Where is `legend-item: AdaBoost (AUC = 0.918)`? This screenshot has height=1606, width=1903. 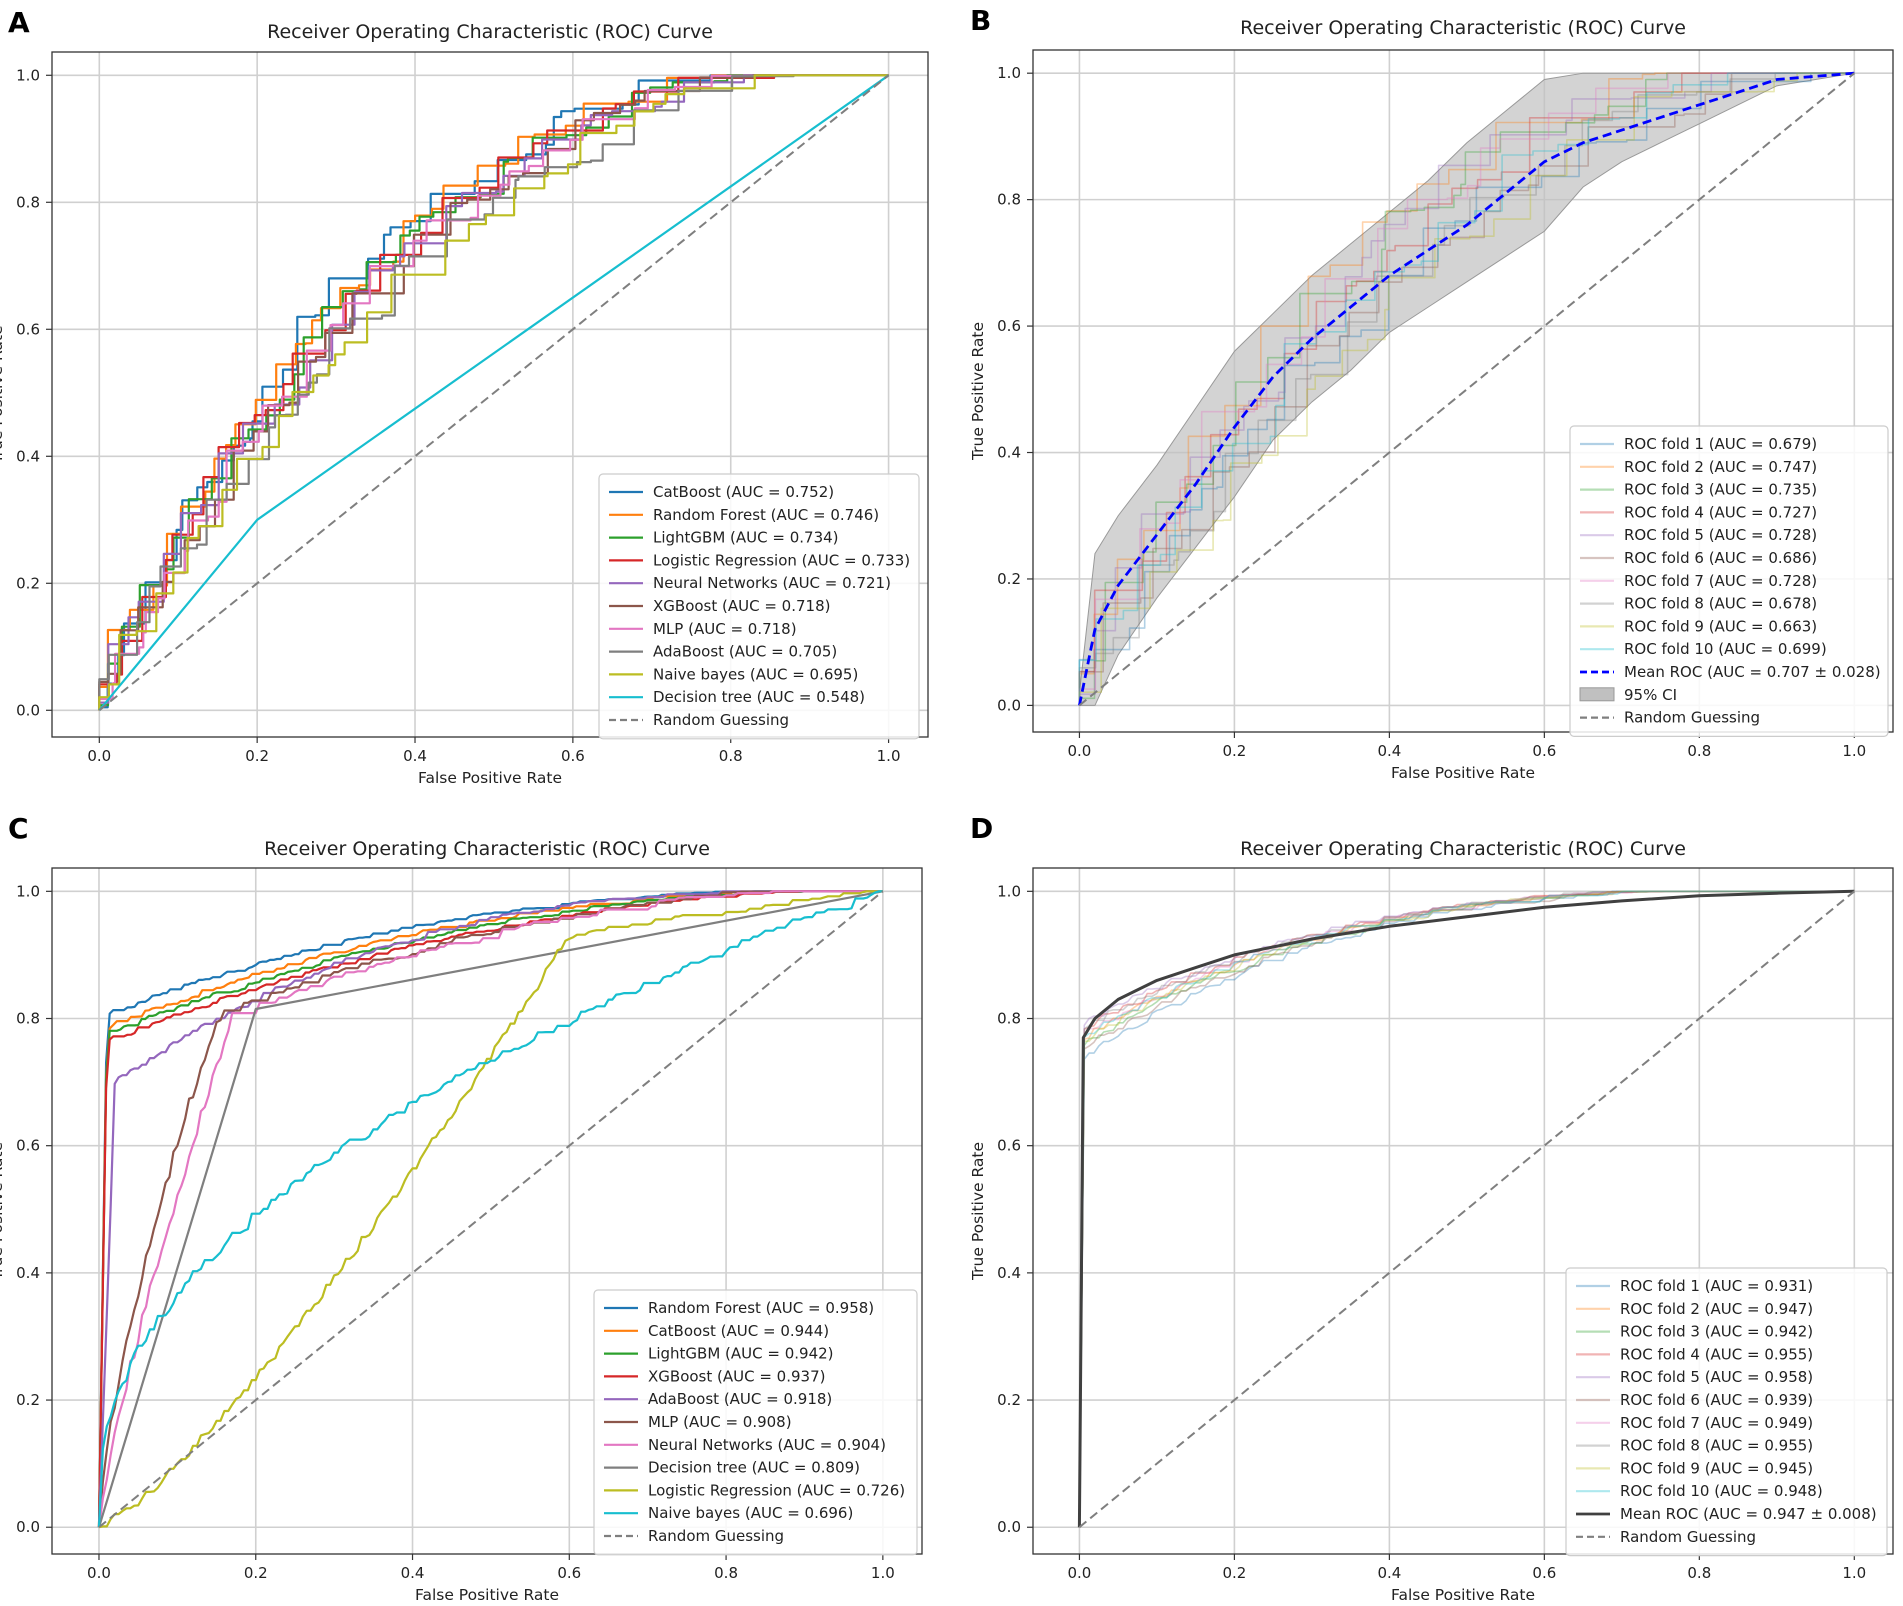
legend-item: AdaBoost (AUC = 0.918) is located at coordinates (718, 1399).